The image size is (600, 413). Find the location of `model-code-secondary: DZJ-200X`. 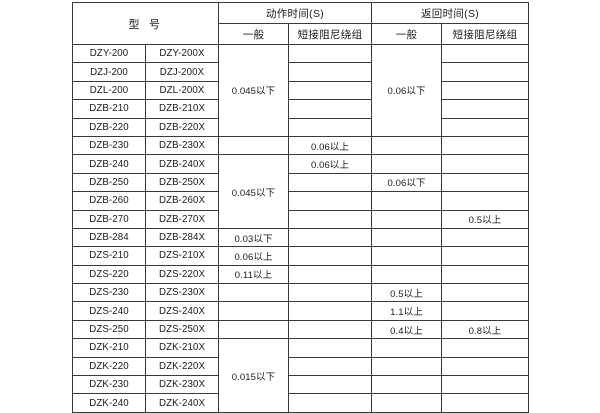

model-code-secondary: DZJ-200X is located at coordinates (182, 72).